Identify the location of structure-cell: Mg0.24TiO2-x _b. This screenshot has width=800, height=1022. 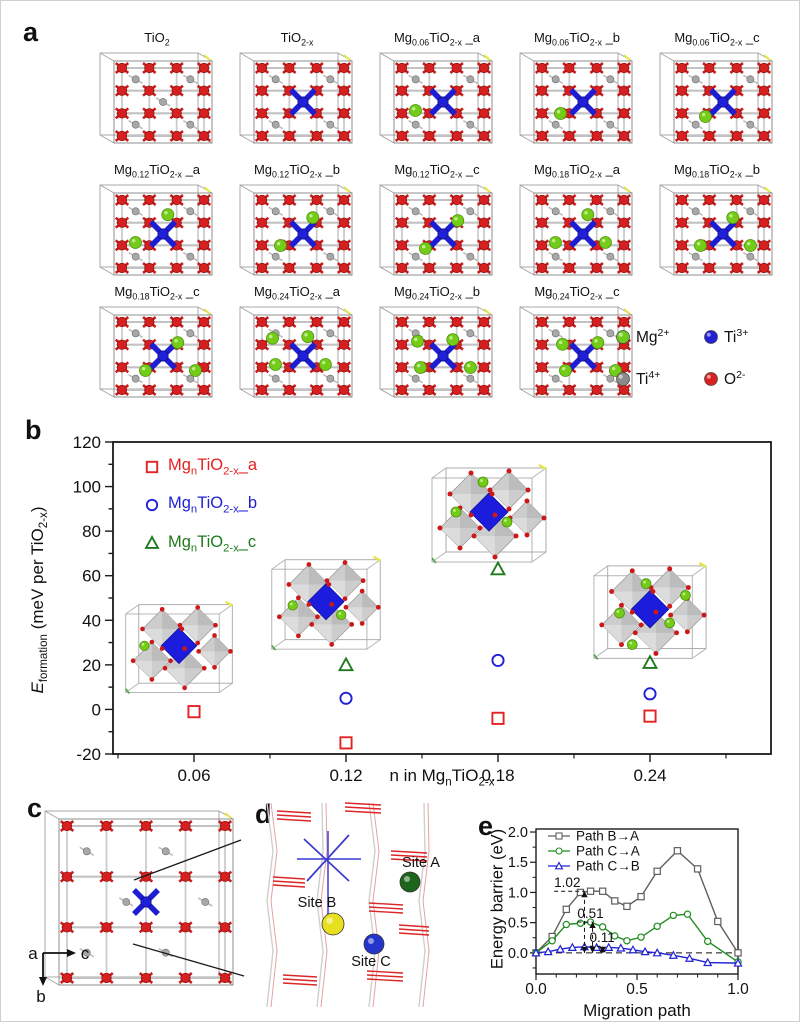
(437, 343).